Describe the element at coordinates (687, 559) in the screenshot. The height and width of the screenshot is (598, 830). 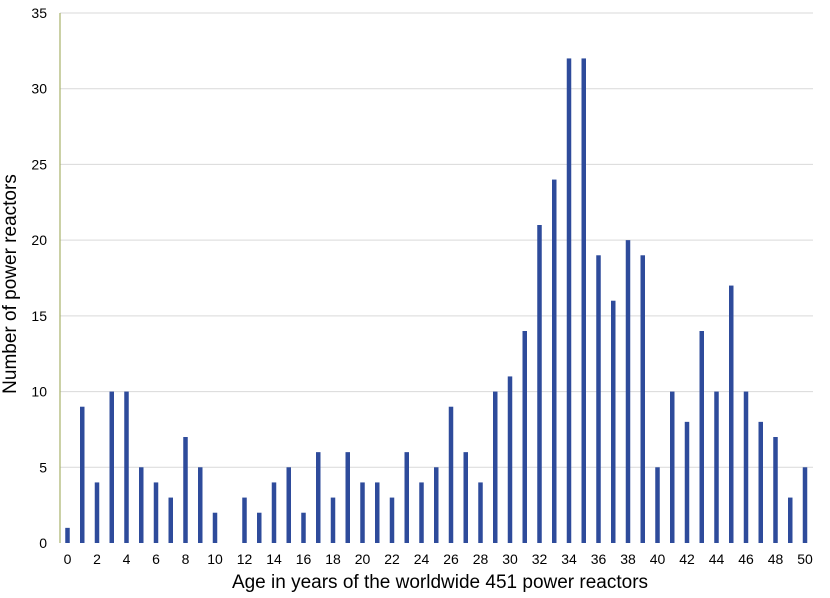
I see `x-tick-label: 42` at that location.